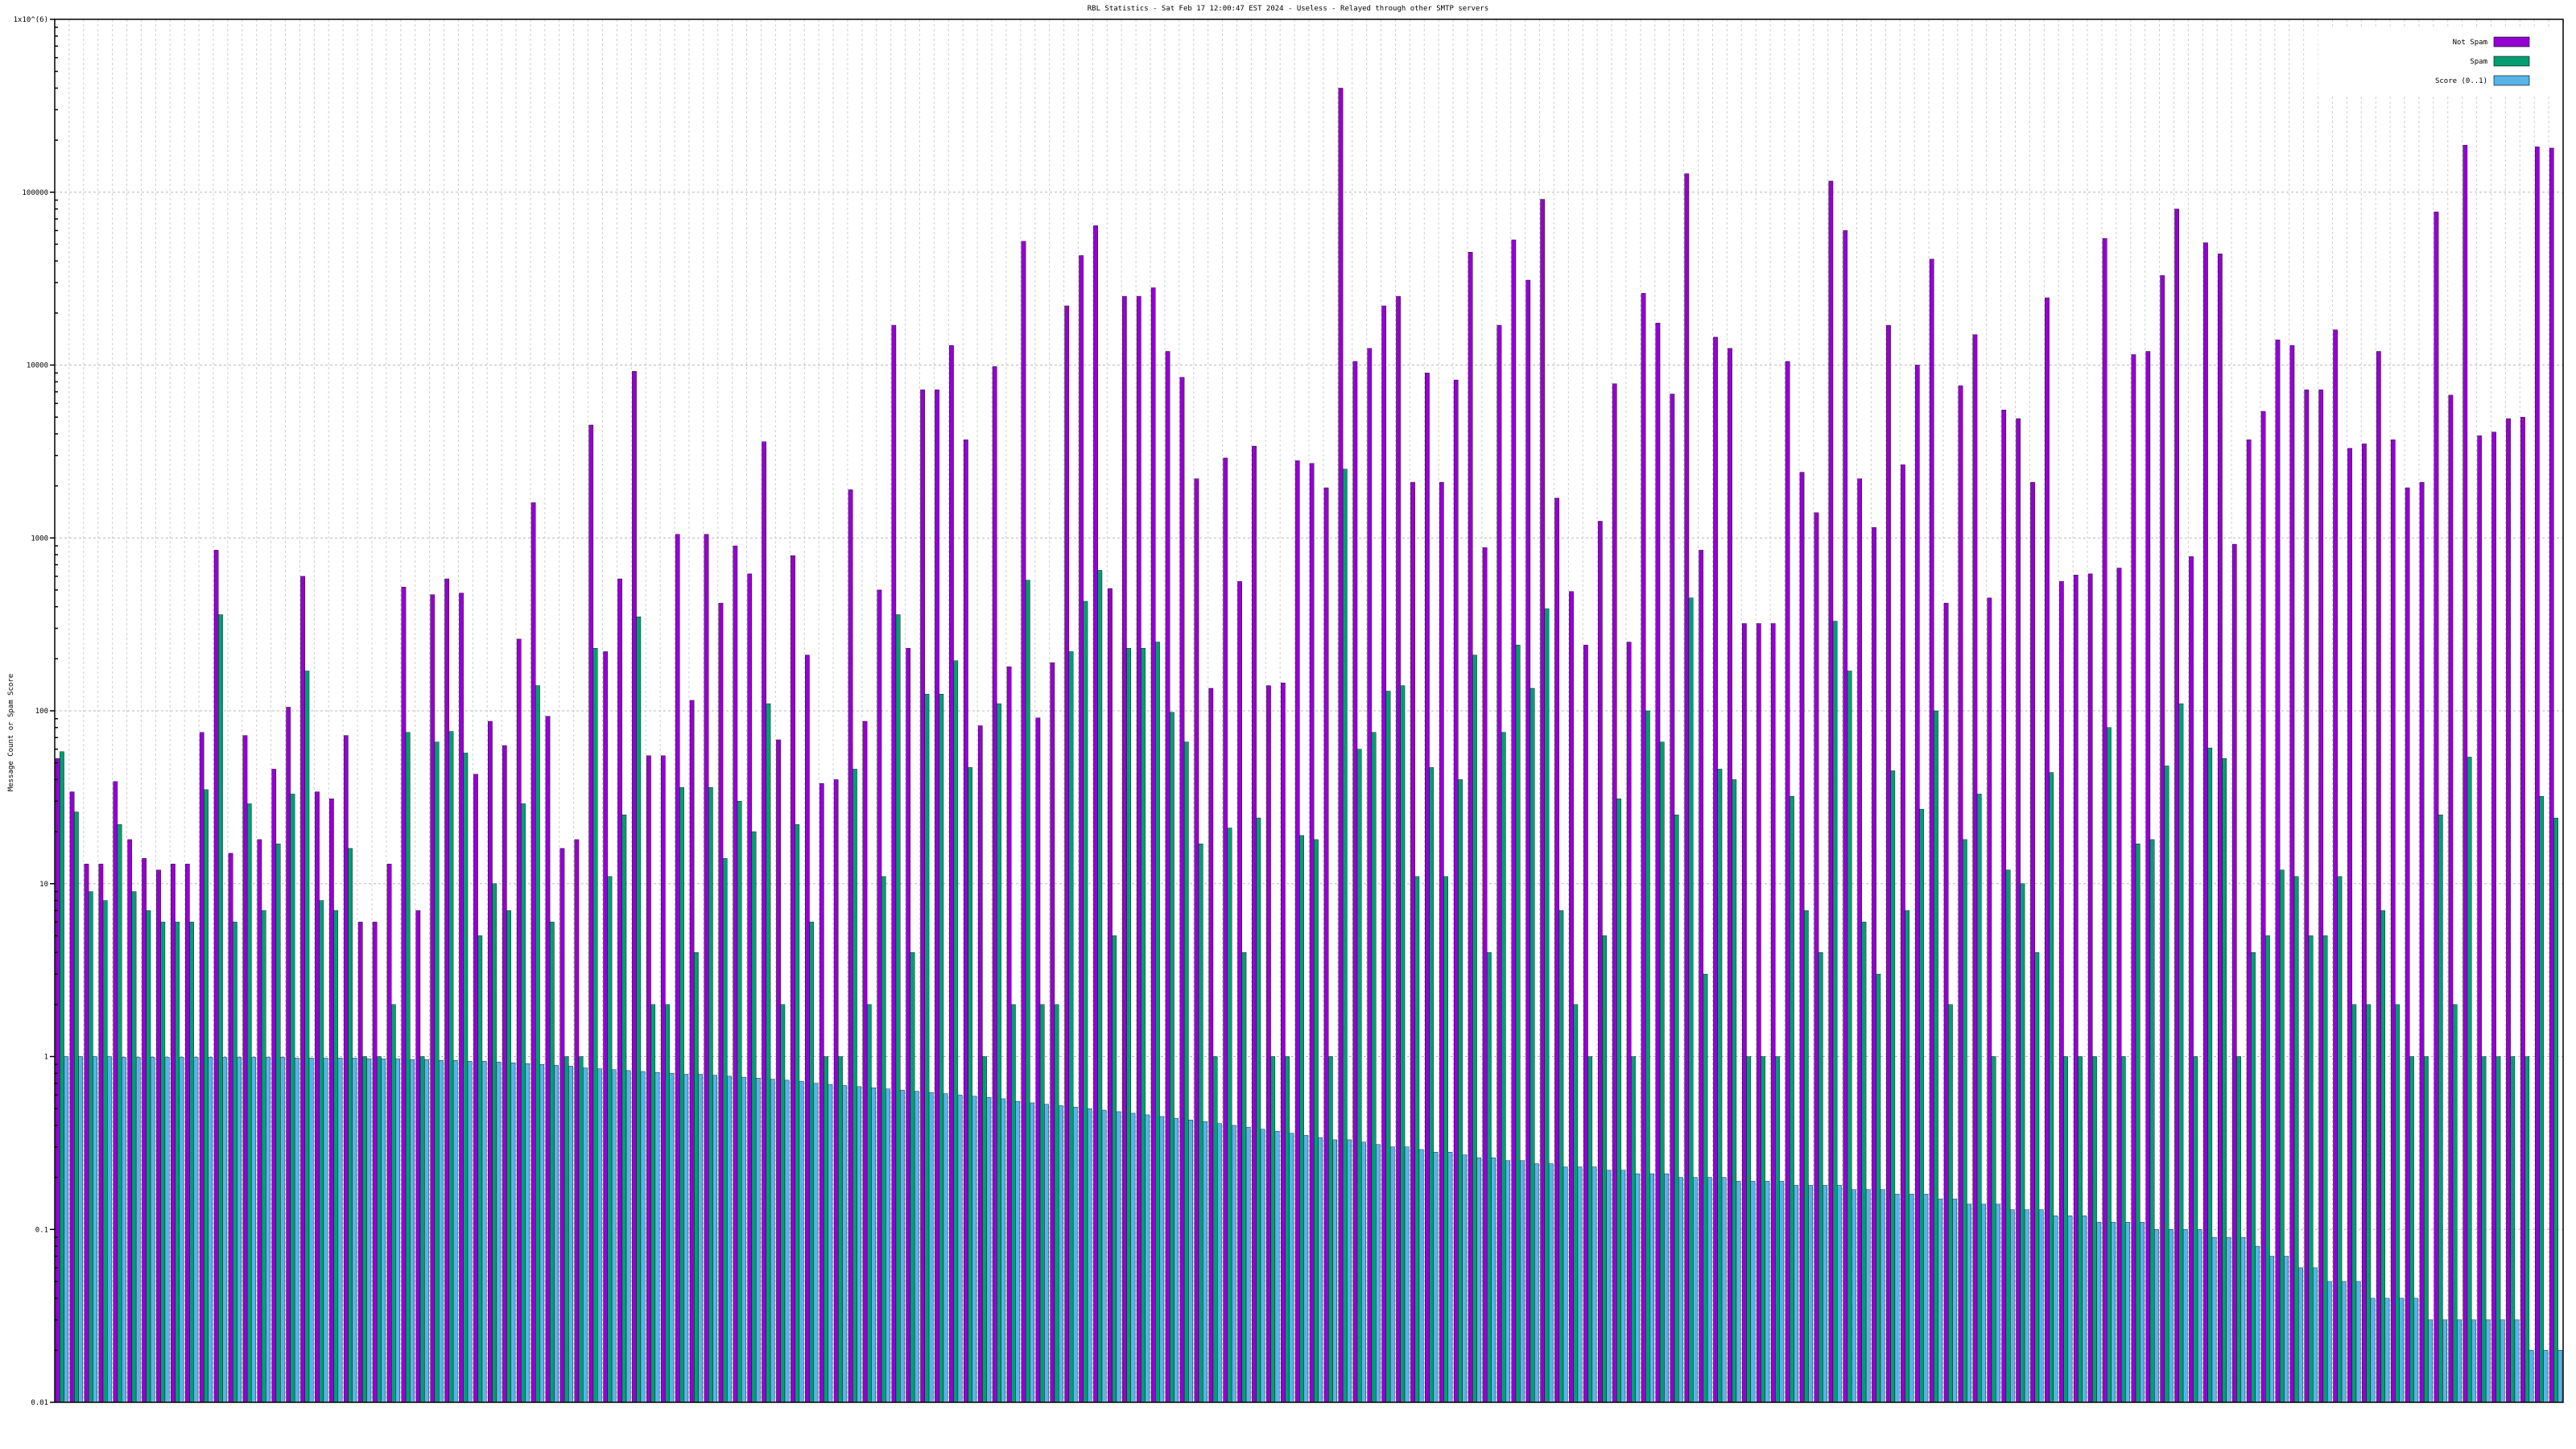 The image size is (2576, 1449). Describe the element at coordinates (2470, 43) in the screenshot. I see `legend-label: Not Spam` at that location.